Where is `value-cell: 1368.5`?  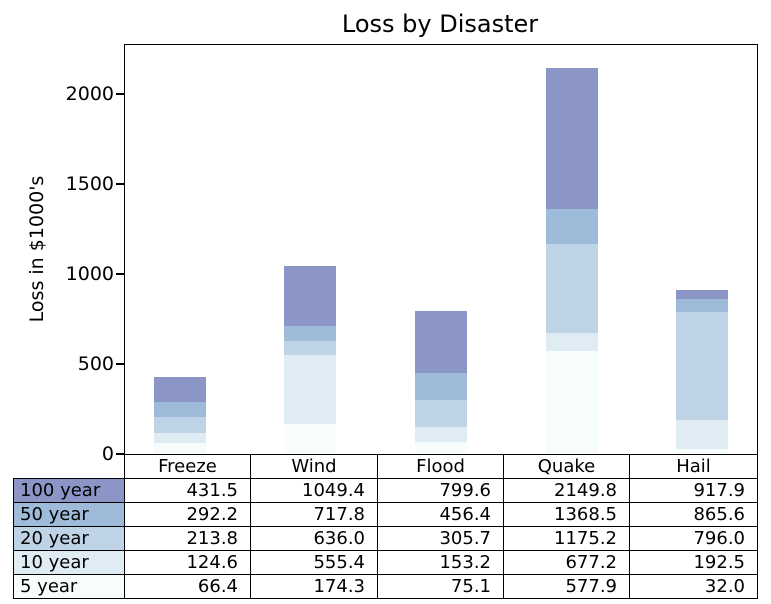 value-cell: 1368.5 is located at coordinates (566, 514).